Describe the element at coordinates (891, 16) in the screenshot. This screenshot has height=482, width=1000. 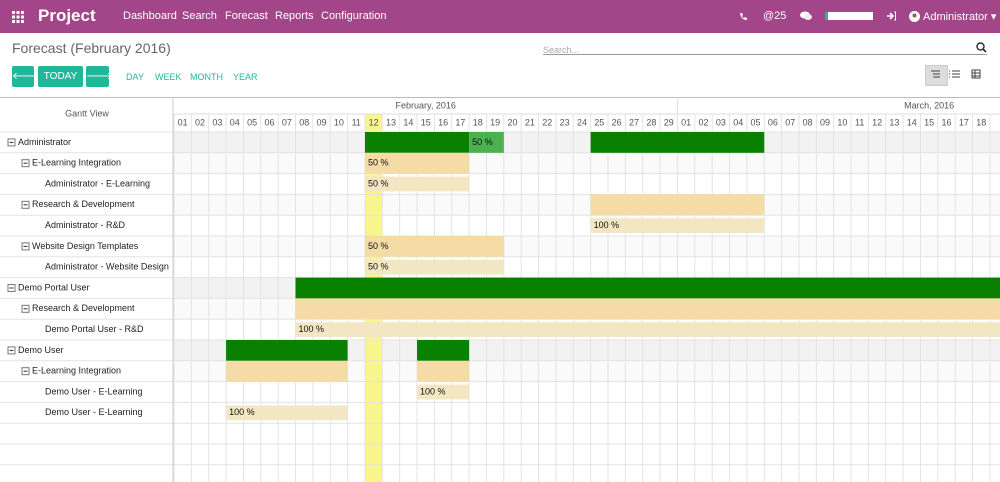
I see `signout-icon` at that location.